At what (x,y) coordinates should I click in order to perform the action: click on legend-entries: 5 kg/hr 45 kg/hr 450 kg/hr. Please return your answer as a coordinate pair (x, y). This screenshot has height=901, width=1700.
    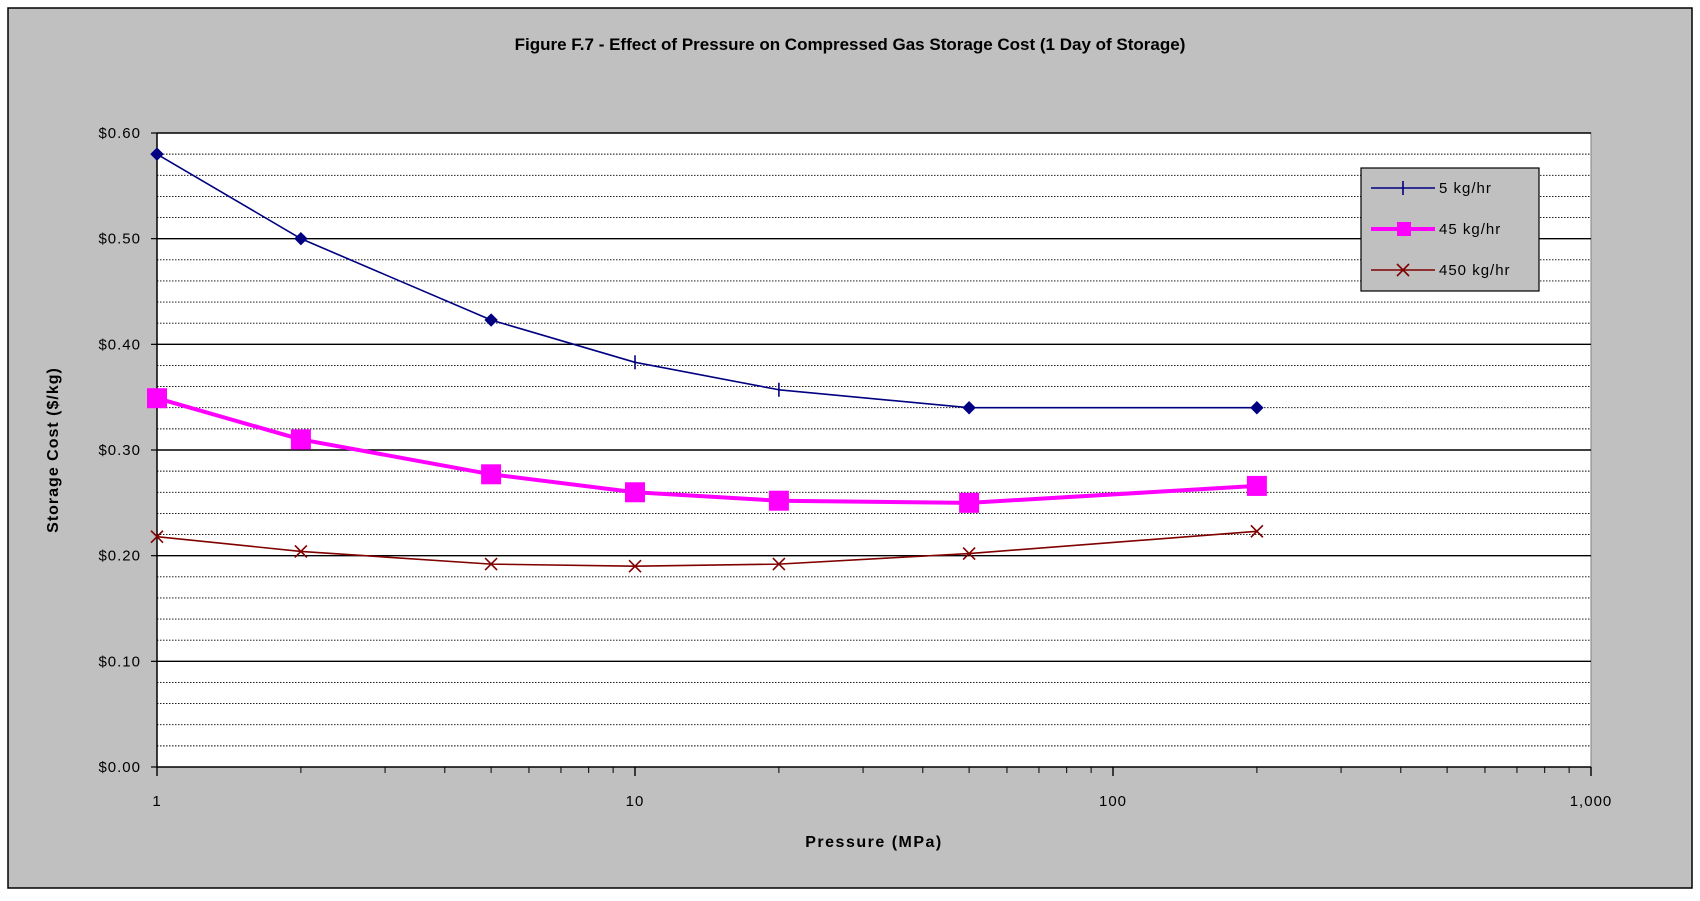
    Looking at the image, I should click on (1441, 229).